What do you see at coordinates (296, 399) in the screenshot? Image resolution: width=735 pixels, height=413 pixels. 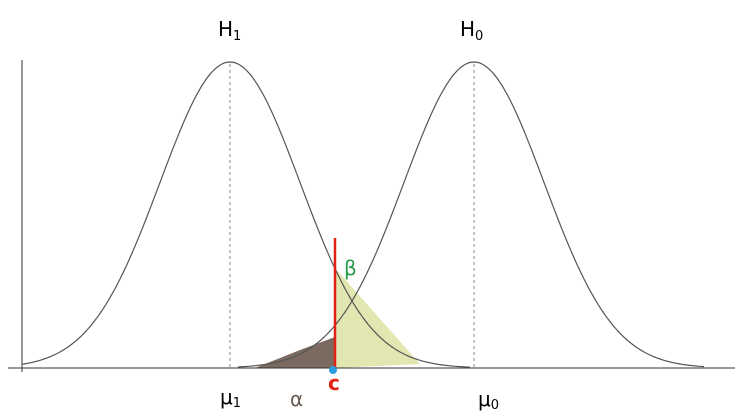 I see `alpha-label: α` at bounding box center [296, 399].